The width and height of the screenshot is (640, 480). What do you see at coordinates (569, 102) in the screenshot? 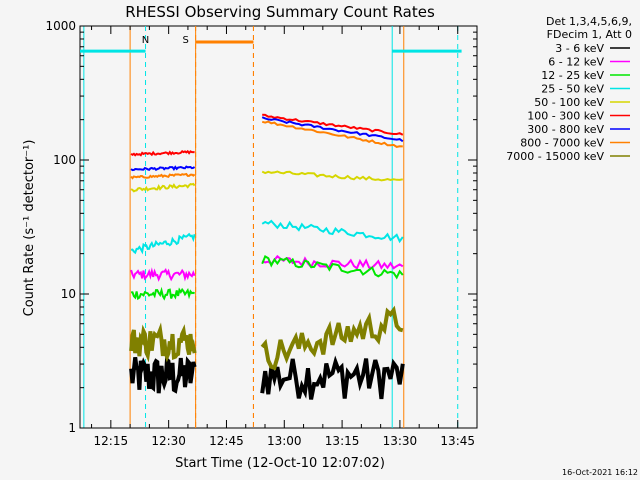
I see `legend-entry-4: 50 - 100 keV` at bounding box center [569, 102].